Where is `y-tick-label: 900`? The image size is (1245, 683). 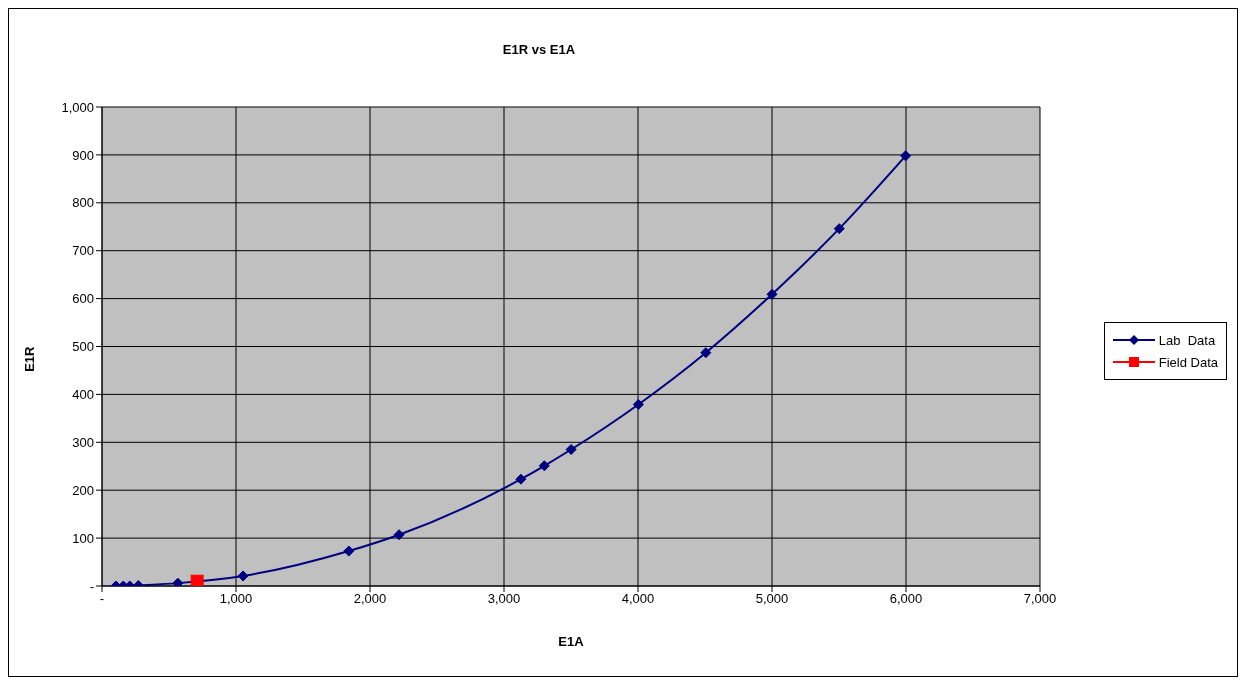 y-tick-label: 900 is located at coordinates (83, 155).